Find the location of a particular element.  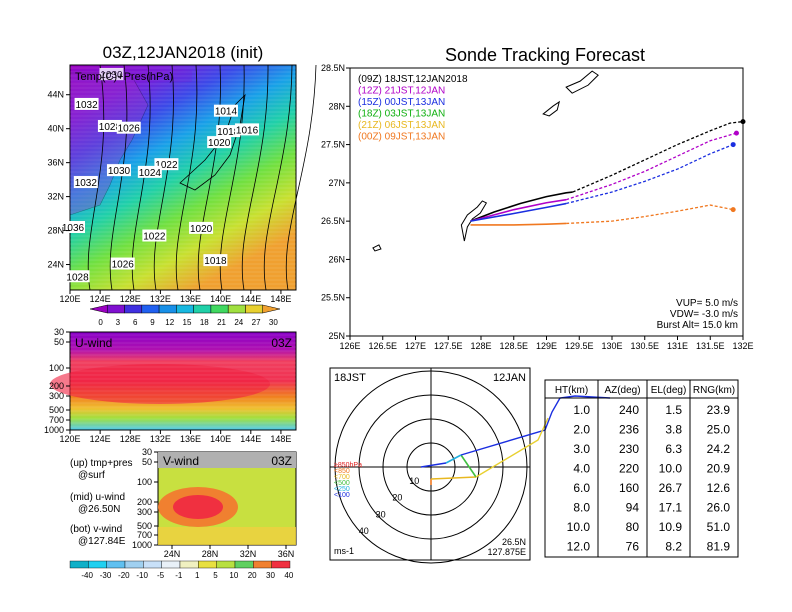

u-p-tick-label: 50 is located at coordinates (59, 342).